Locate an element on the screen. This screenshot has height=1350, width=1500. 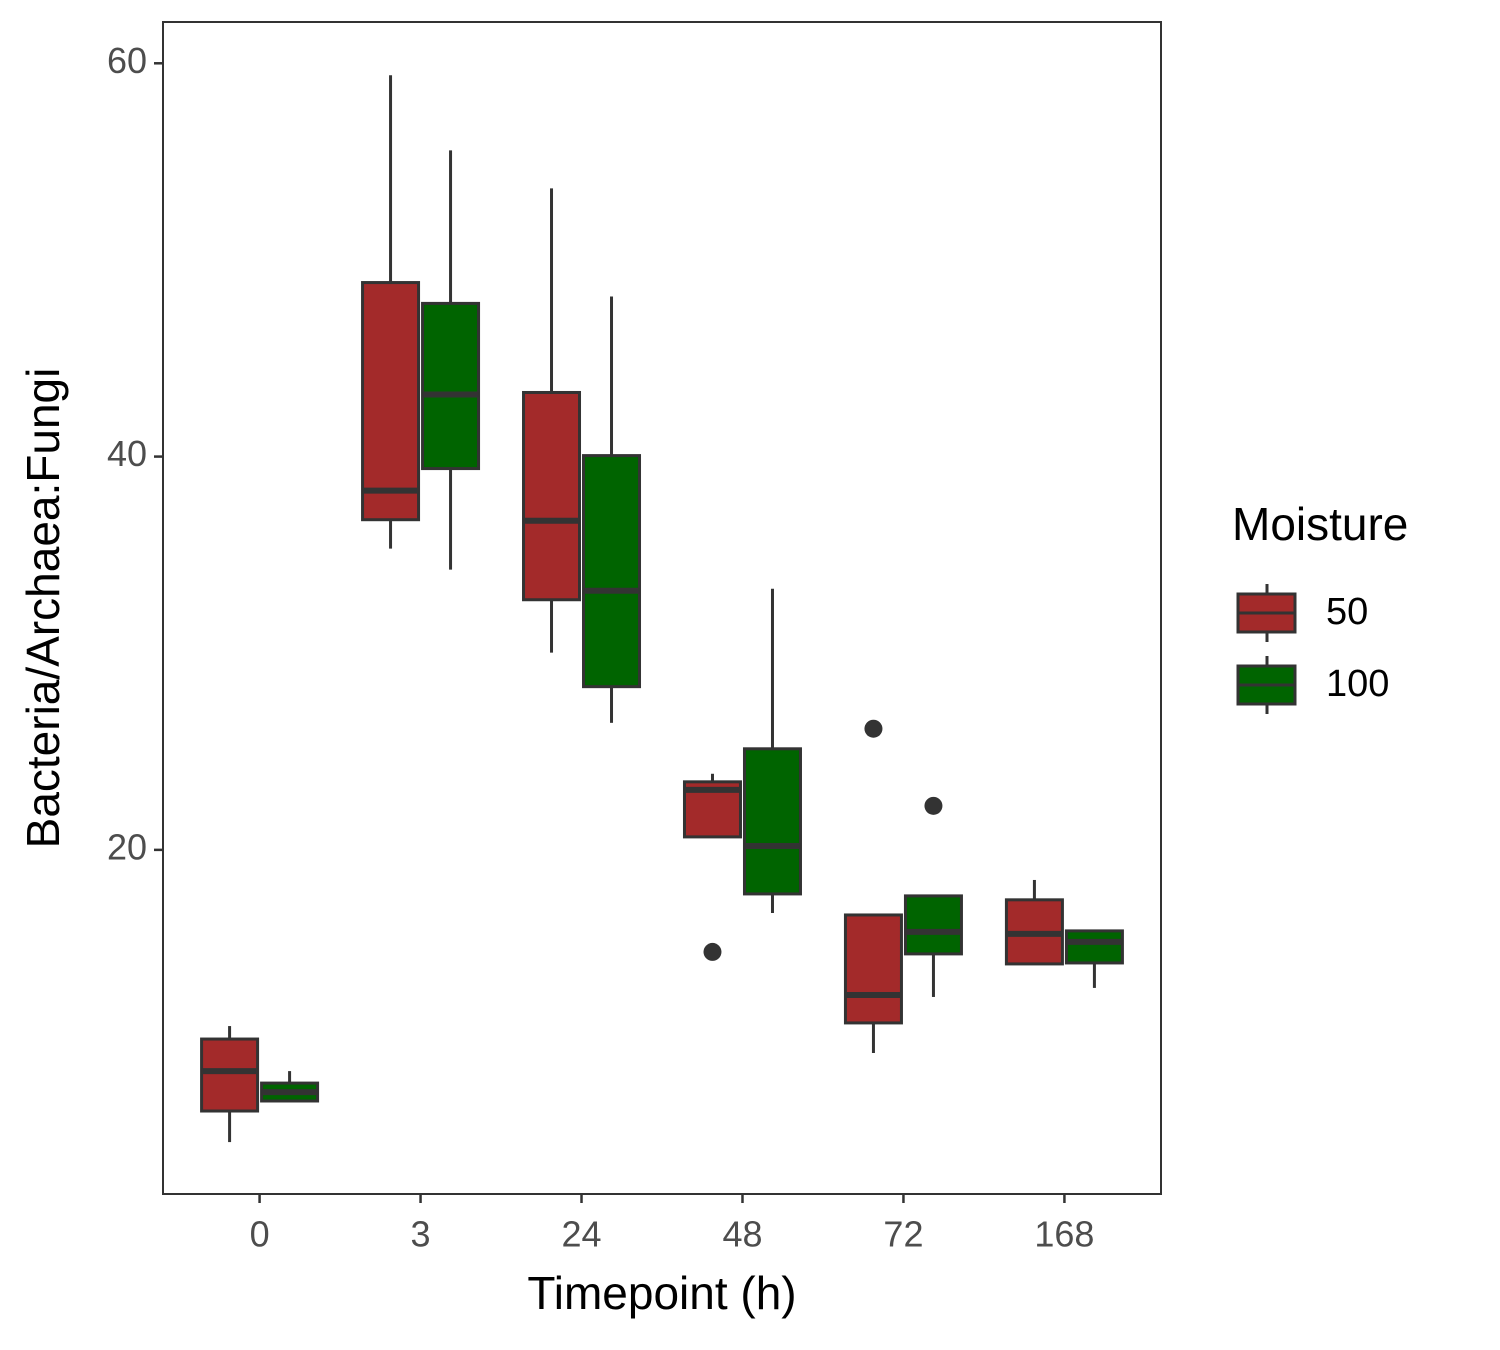
legend-title: Moisture is located at coordinates (1320, 524).